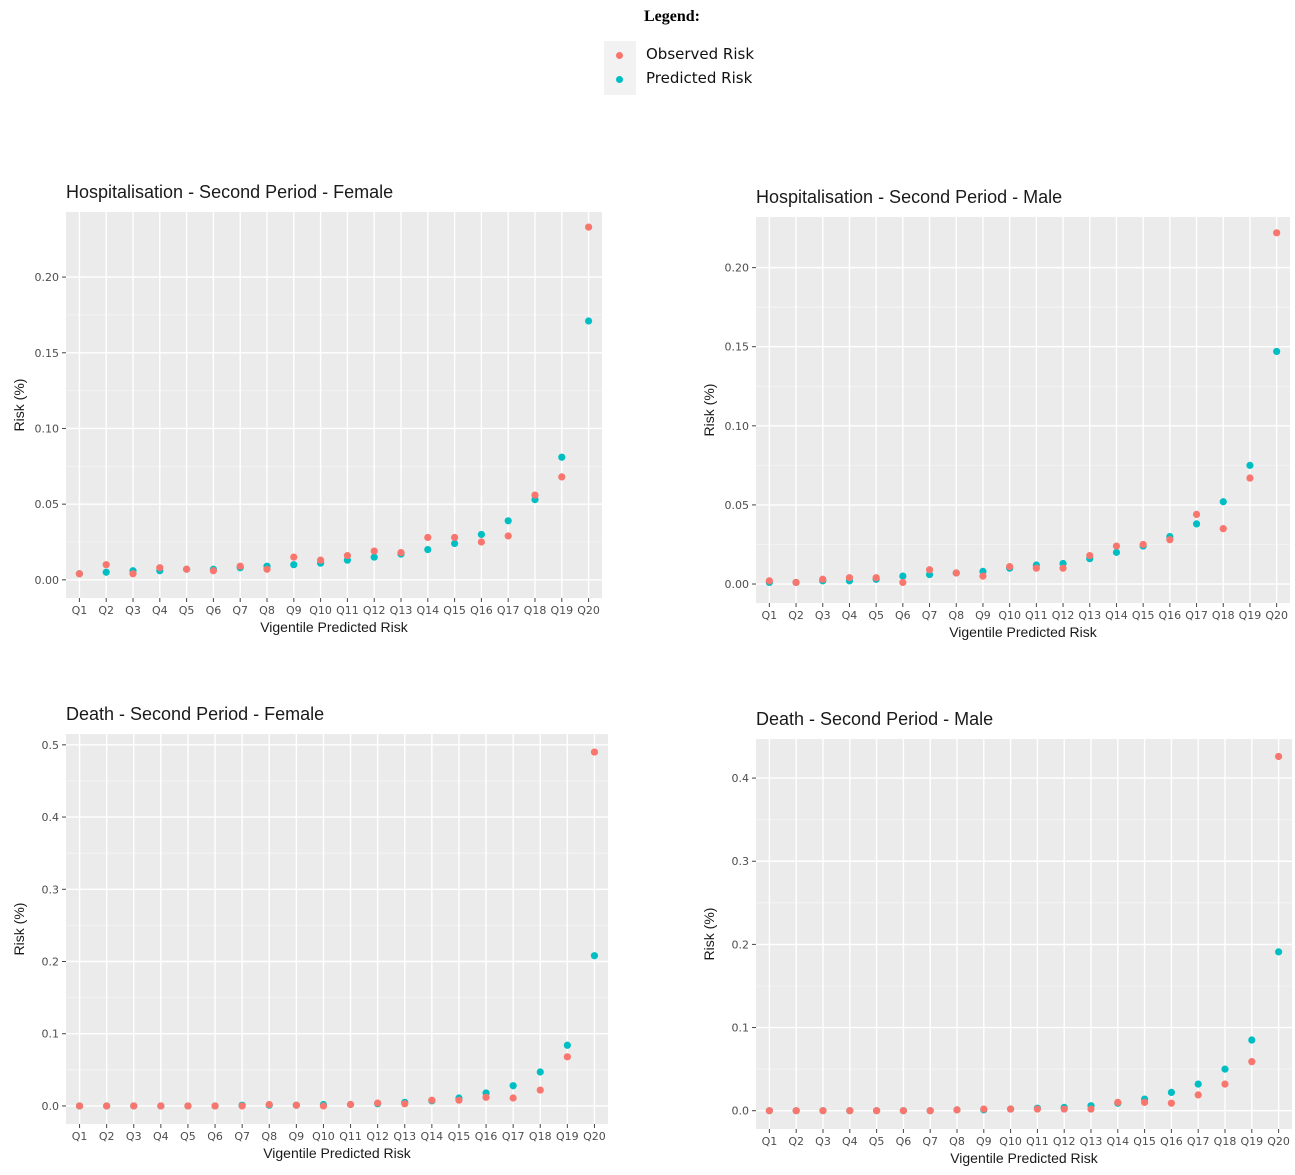 The width and height of the screenshot is (1295, 1175). I want to click on chart-title: Hospitalisation - Second Period - Male, so click(909, 197).